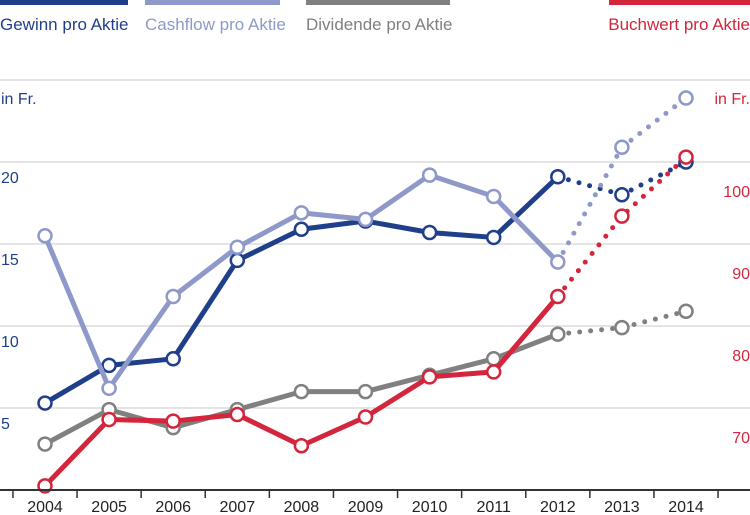  I want to click on series-1-point-2014, so click(686, 98).